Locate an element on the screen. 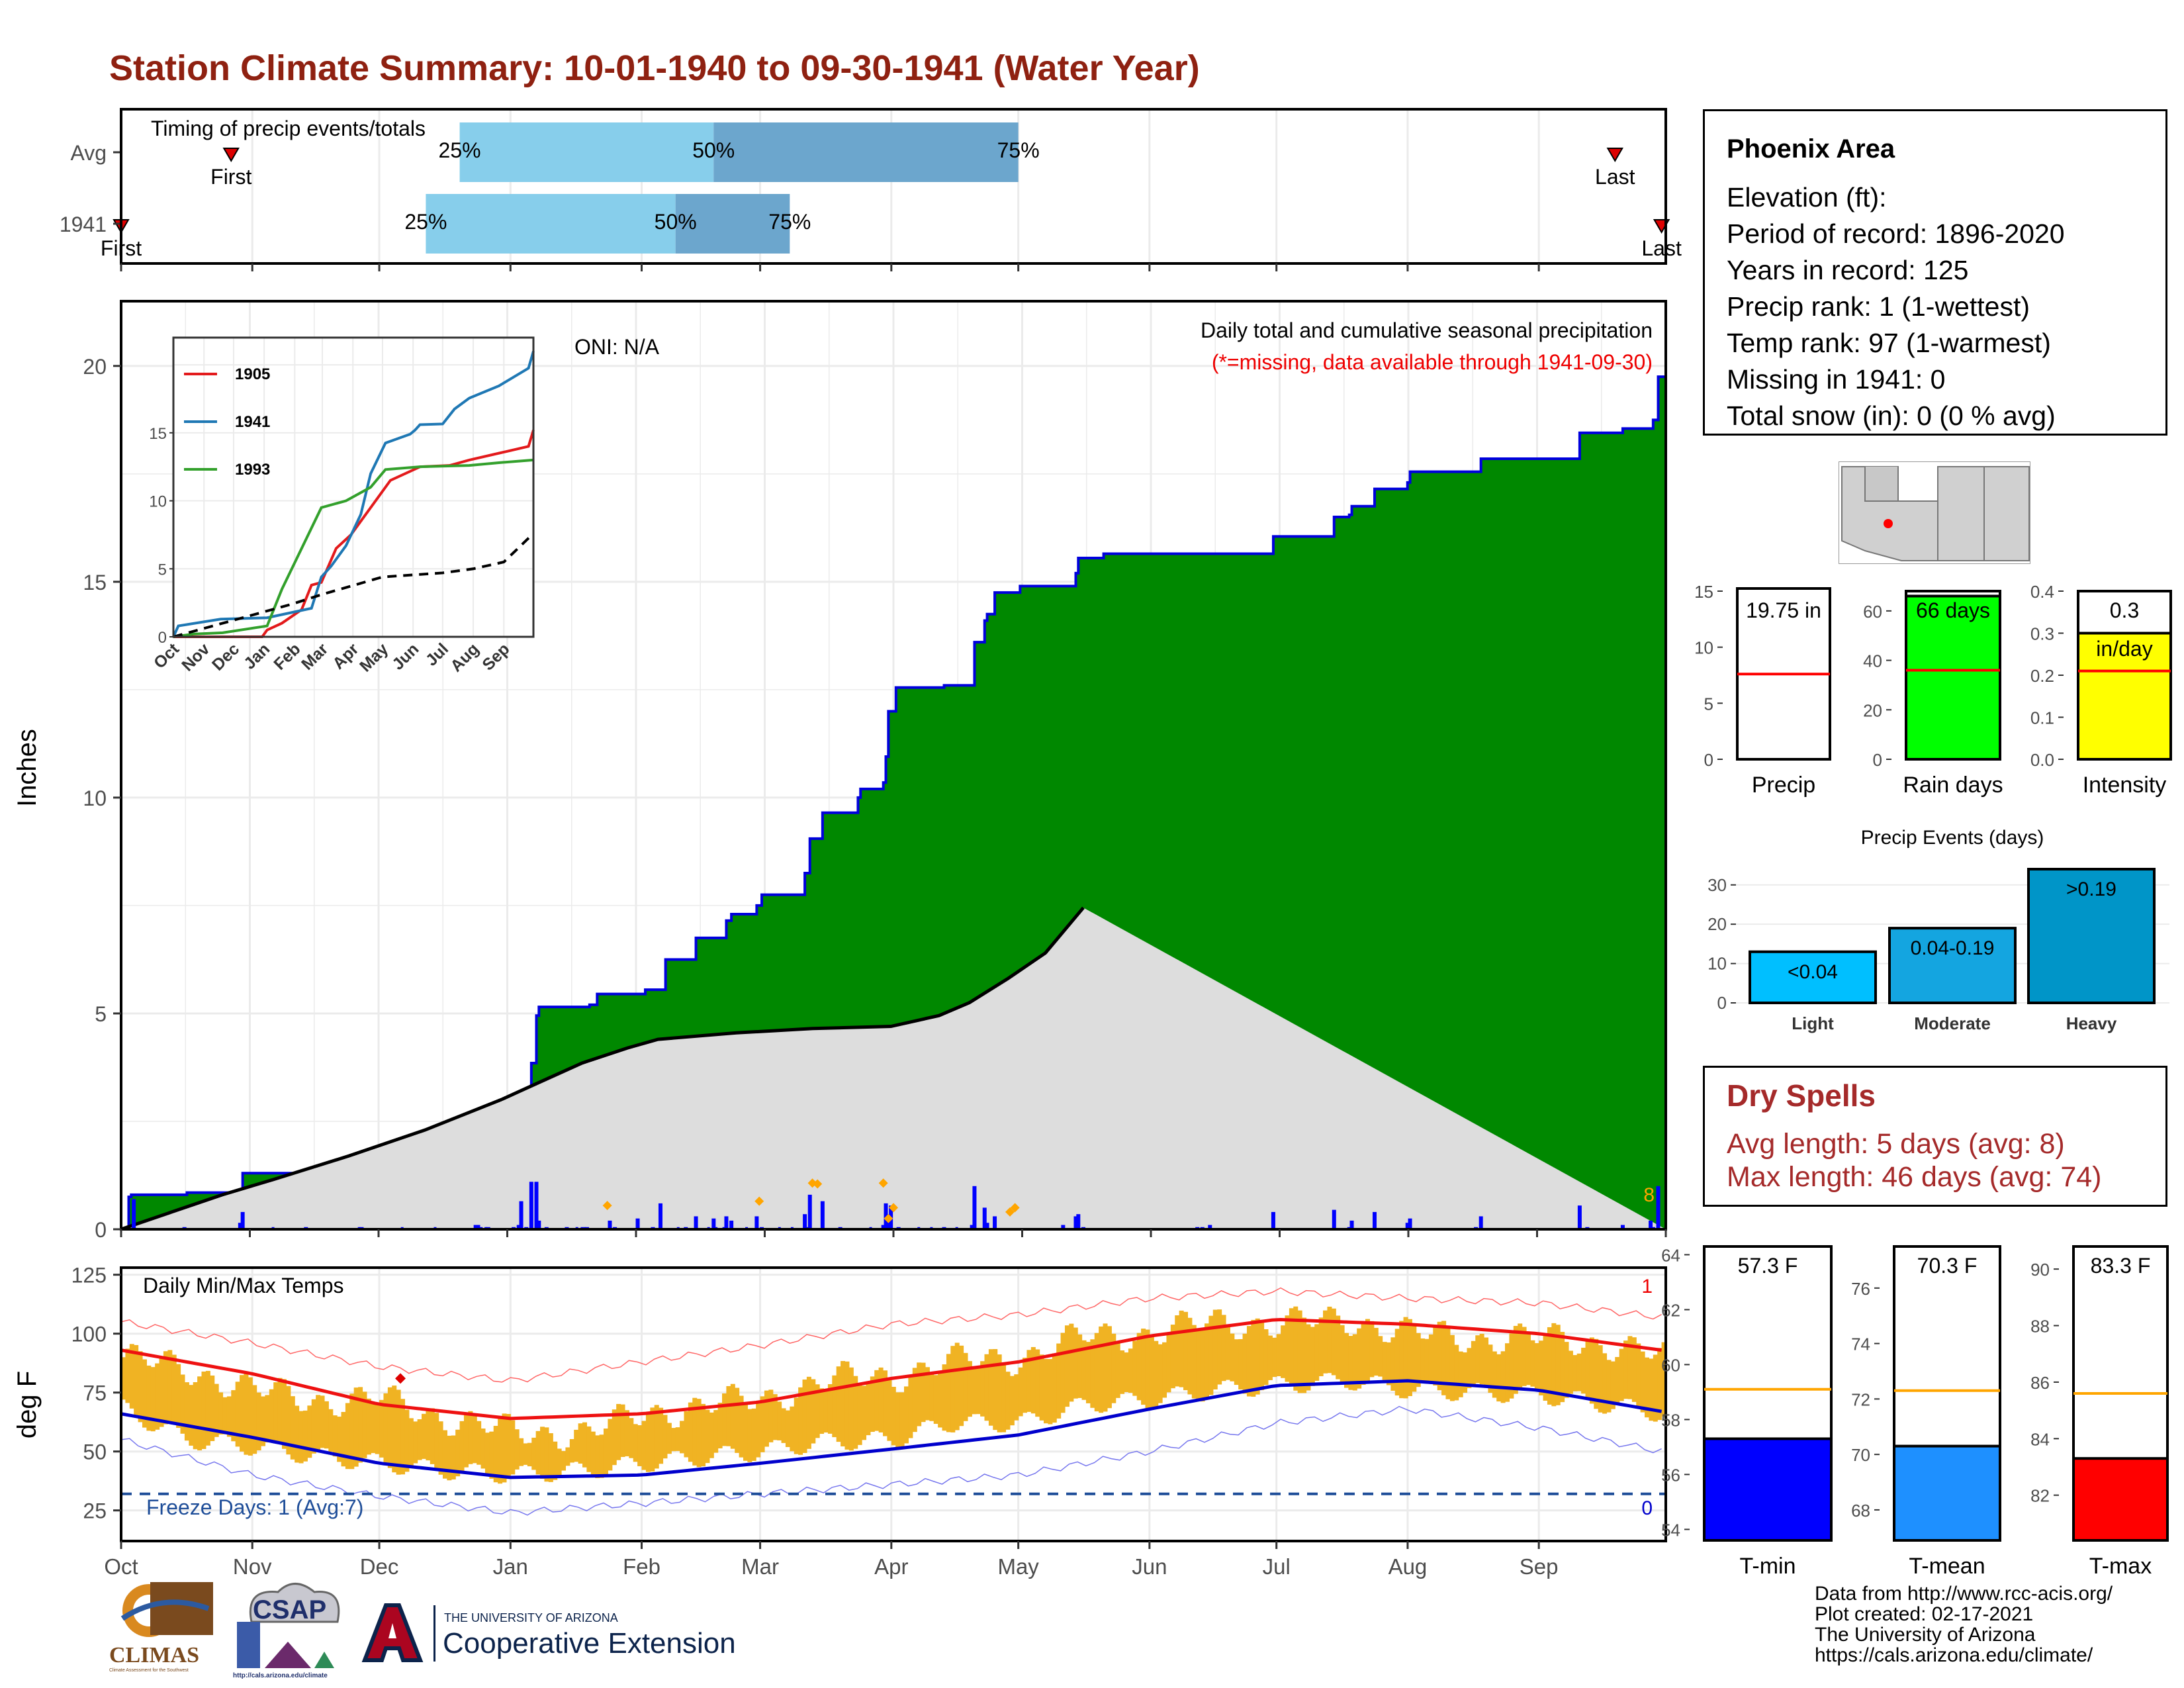 This screenshot has height=1688, width=2184. gauge-ytick-label: 0.4 is located at coordinates (2042, 592).